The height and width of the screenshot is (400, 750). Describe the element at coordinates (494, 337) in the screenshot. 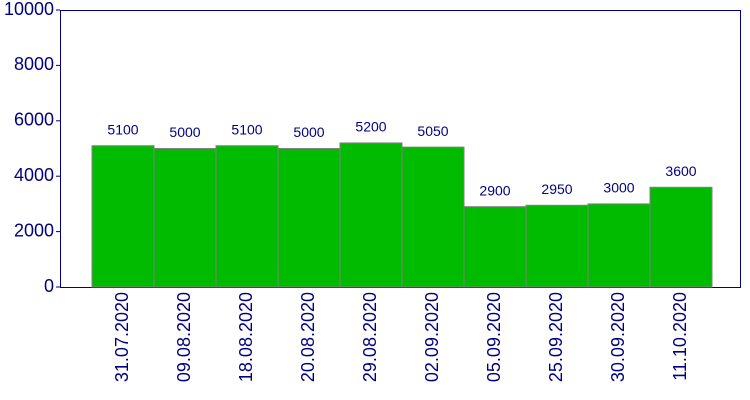

I see `x-tick-label: 05.09.2020` at that location.